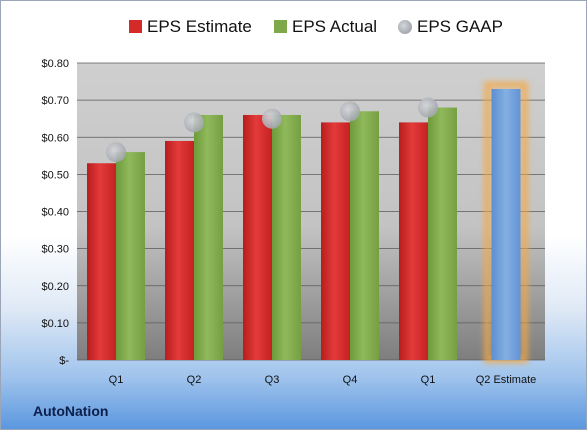 This screenshot has width=587, height=430. I want to click on x-tick-label: Q4, so click(350, 380).